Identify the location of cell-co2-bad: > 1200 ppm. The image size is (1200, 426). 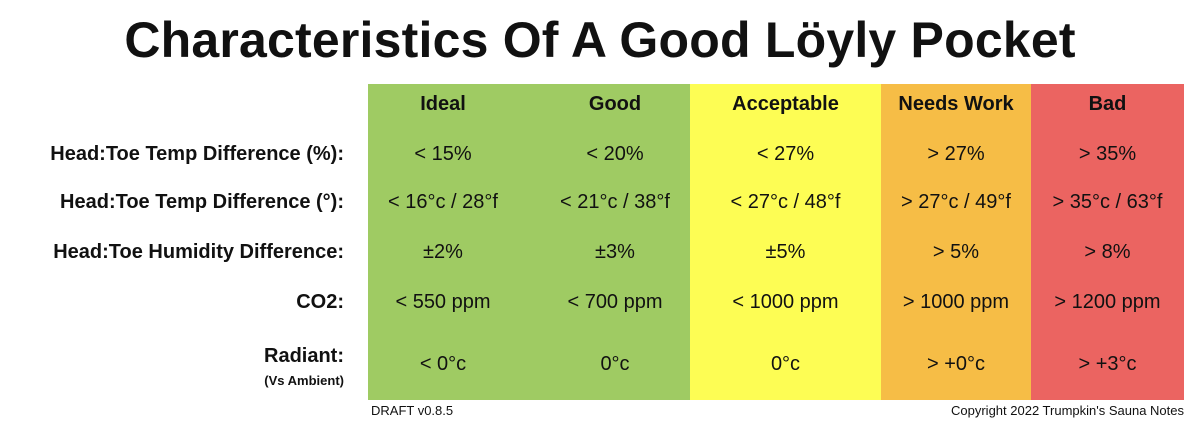
(1107, 302).